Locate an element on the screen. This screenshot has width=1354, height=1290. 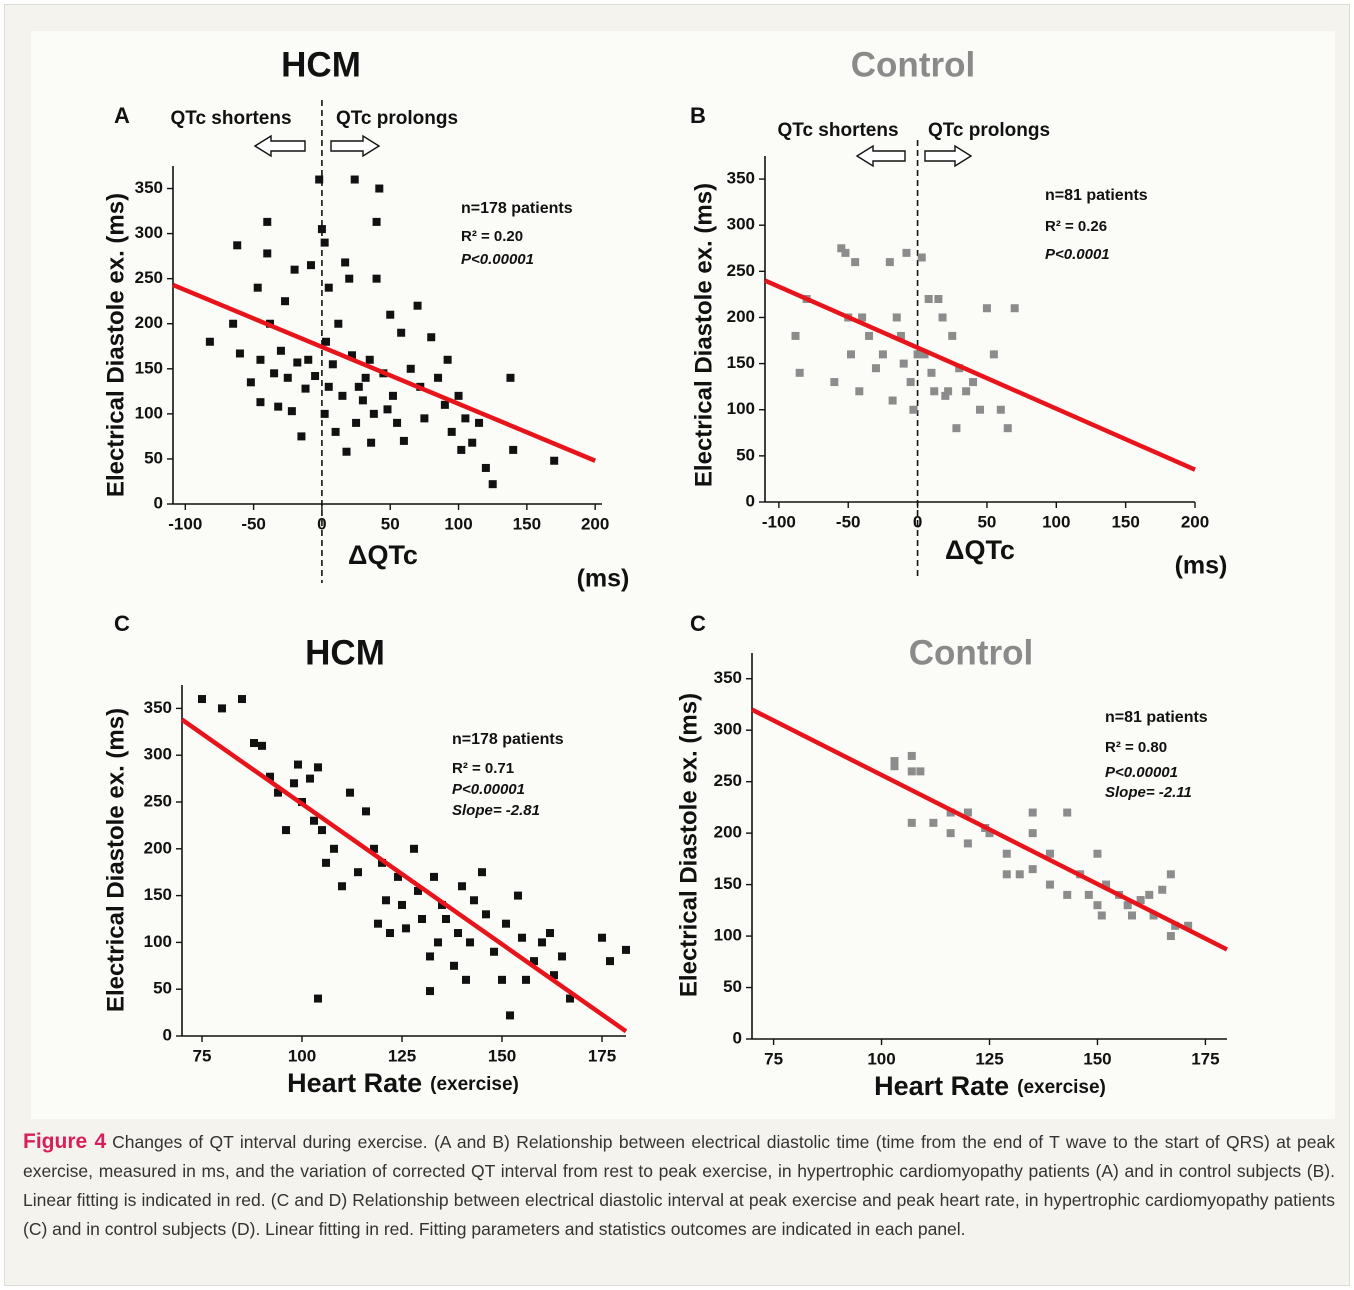
x-tick-label: 200 is located at coordinates (595, 523).